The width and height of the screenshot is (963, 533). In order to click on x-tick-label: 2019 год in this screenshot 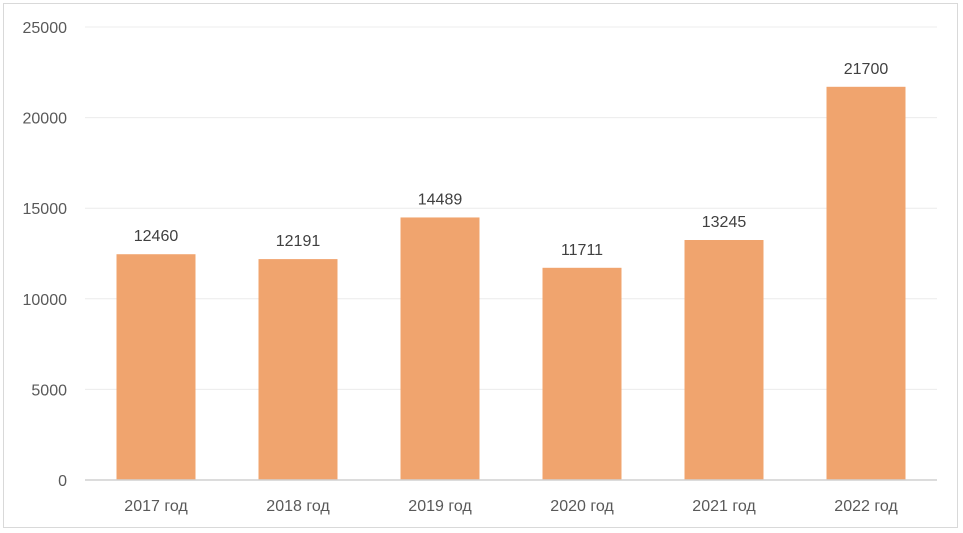, I will do `click(440, 506)`.